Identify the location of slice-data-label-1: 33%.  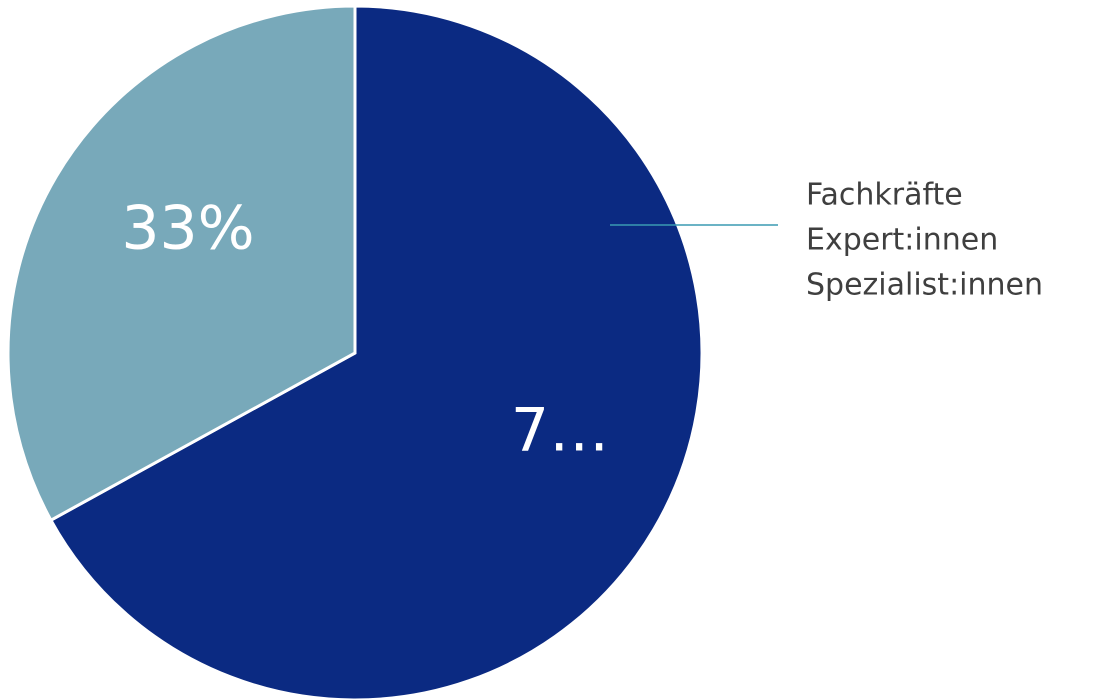
(187, 229).